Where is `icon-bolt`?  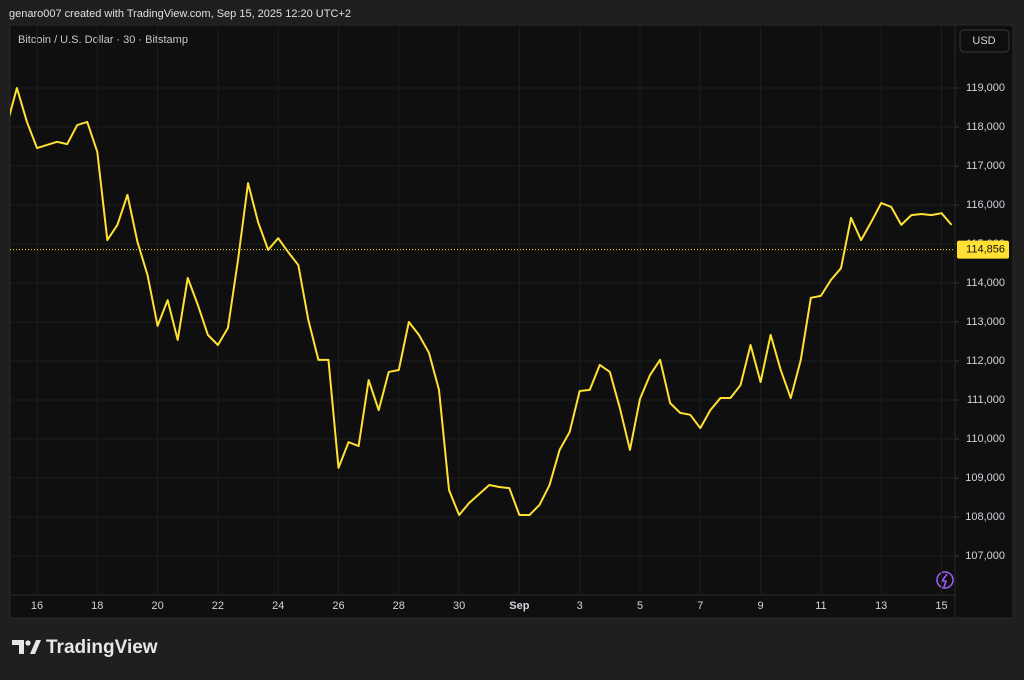
icon-bolt is located at coordinates (944, 580).